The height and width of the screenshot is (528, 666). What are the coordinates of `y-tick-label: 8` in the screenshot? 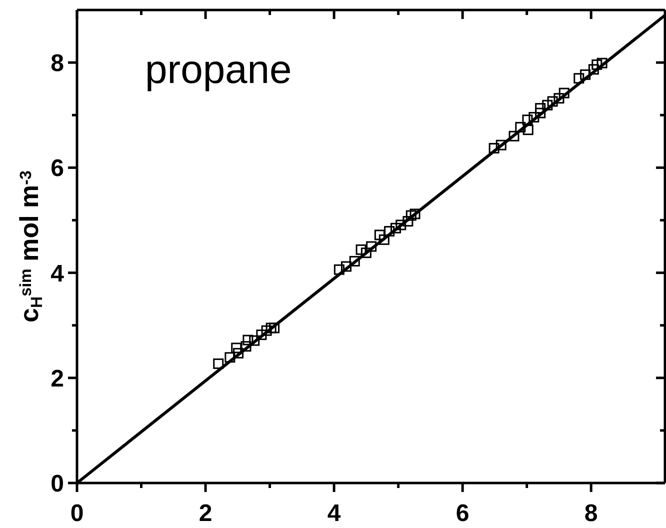 It's located at (57, 64).